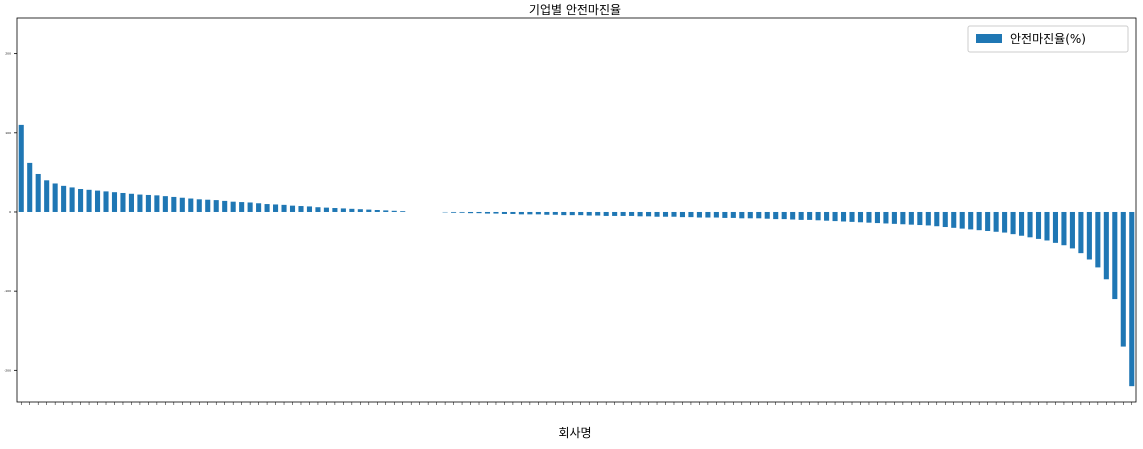 The height and width of the screenshot is (449, 1143). I want to click on legend-swatch, so click(989, 38).